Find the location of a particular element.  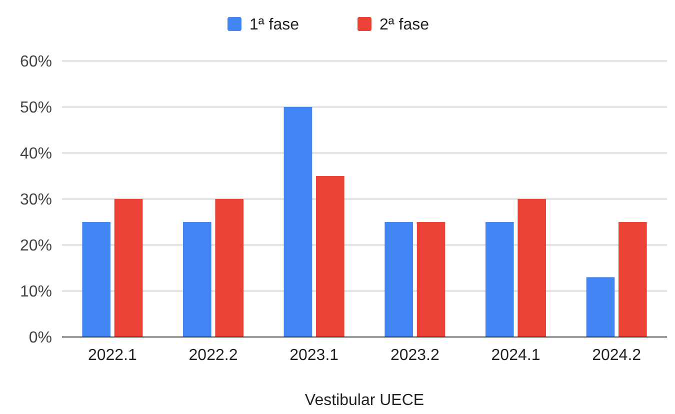

y-tick-label: 30% is located at coordinates (36, 200).